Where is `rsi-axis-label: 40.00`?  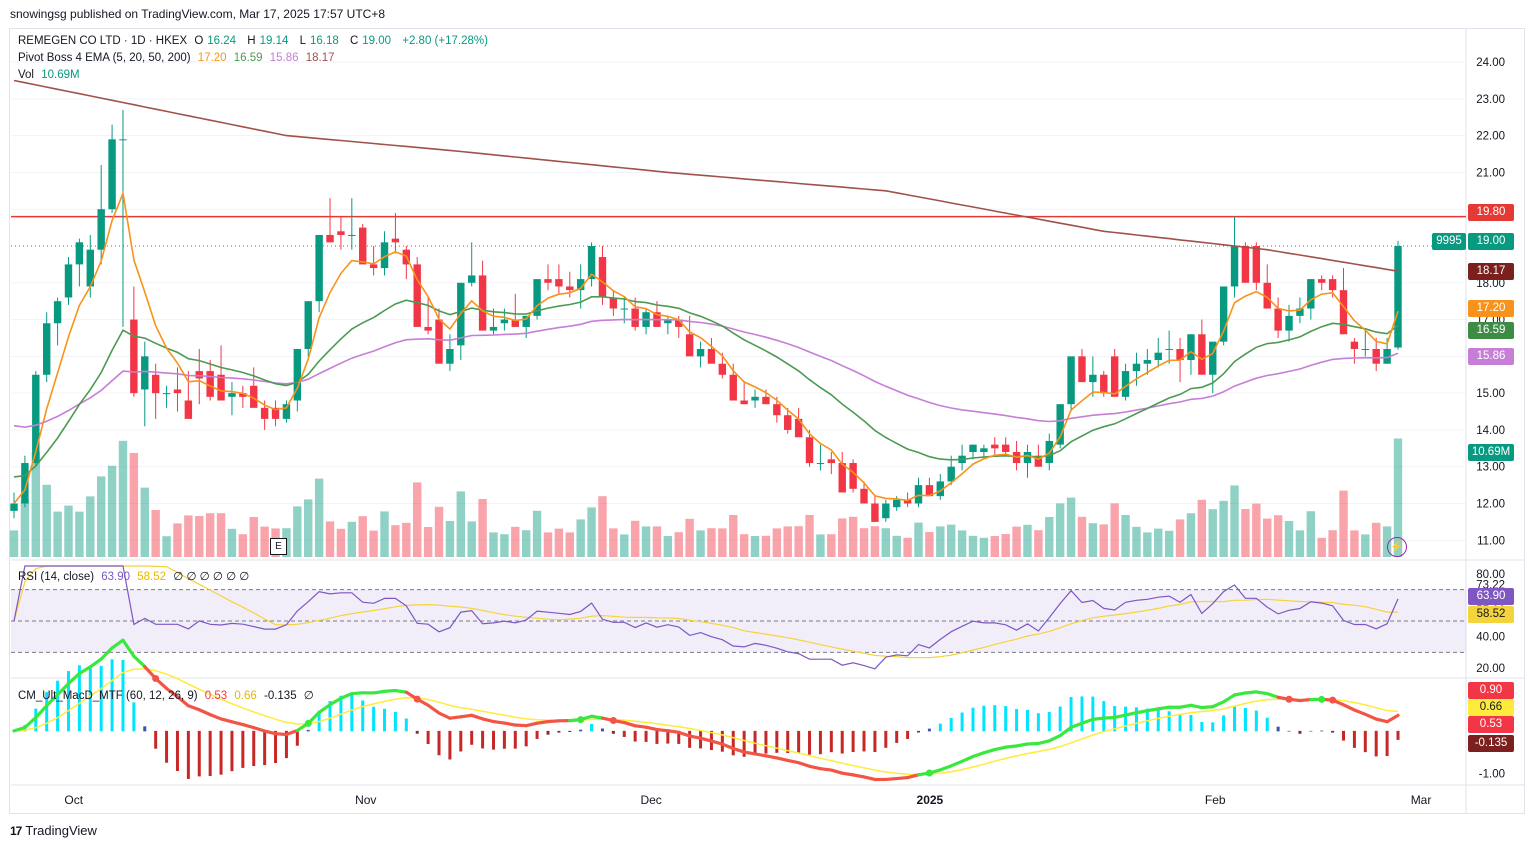
rsi-axis-label: 40.00 is located at coordinates (1490, 638).